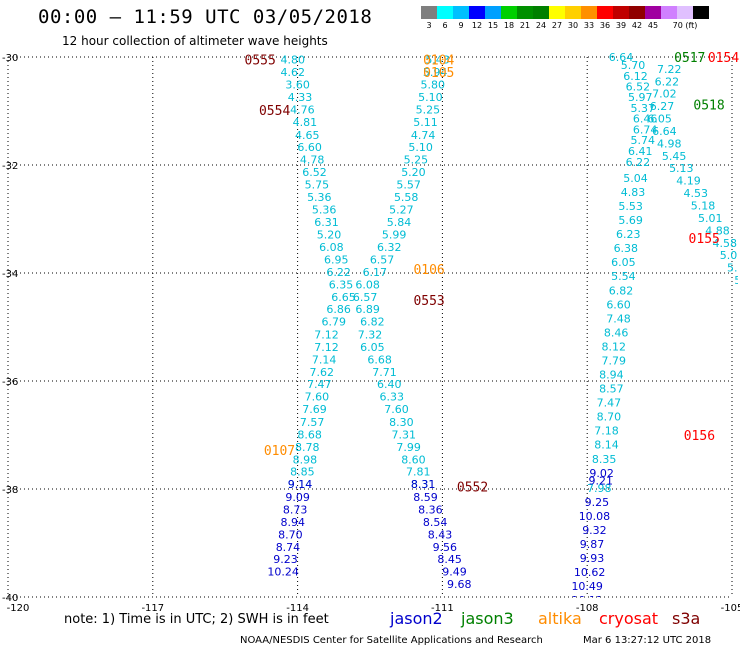  What do you see at coordinates (587, 586) in the screenshot?
I see `wave-height-value: 10.49` at bounding box center [587, 586].